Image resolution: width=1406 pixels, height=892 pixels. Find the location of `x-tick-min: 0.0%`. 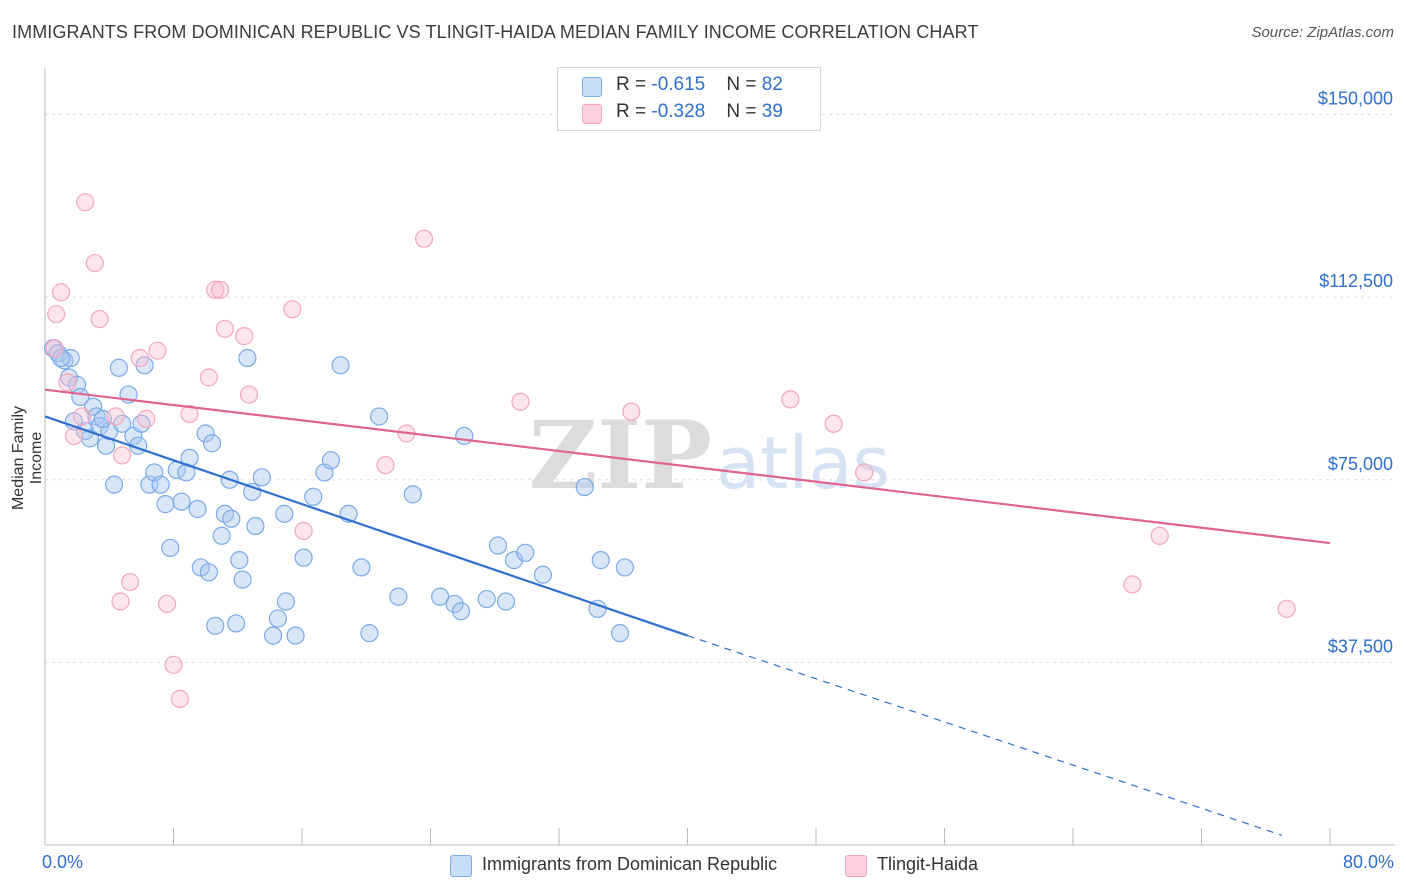

x-tick-min: 0.0% is located at coordinates (63, 862).